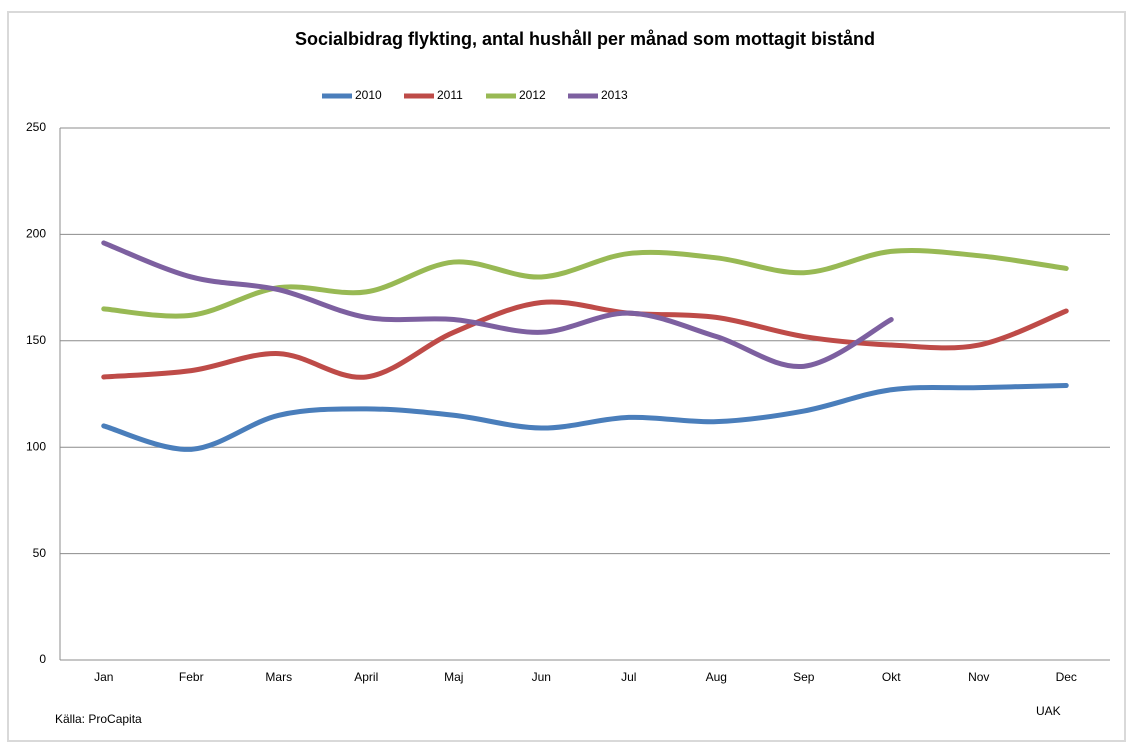  I want to click on x-tick-label: Maj, so click(453, 677).